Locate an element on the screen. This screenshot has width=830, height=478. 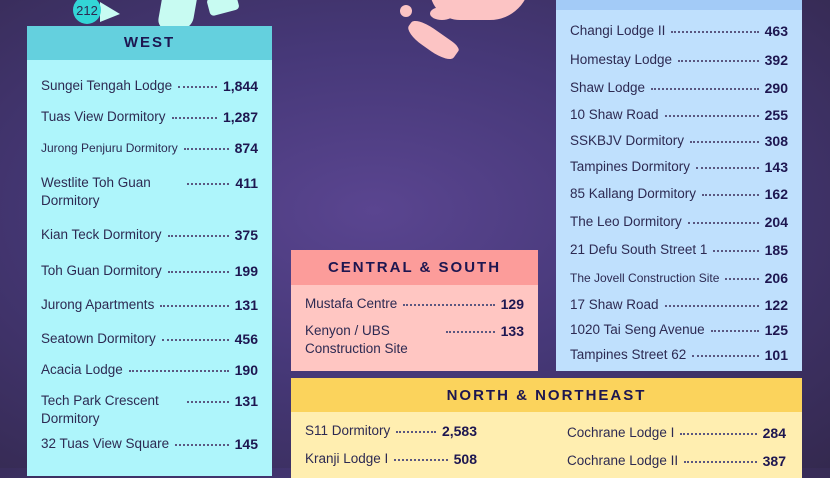
case-count: 508 is located at coordinates (465, 459).